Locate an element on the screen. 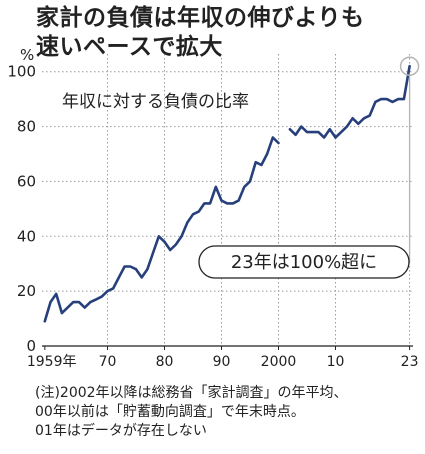 The height and width of the screenshot is (454, 425). chart-title-line-1: 家計の負債は年収の伸びよりも is located at coordinates (200, 18).